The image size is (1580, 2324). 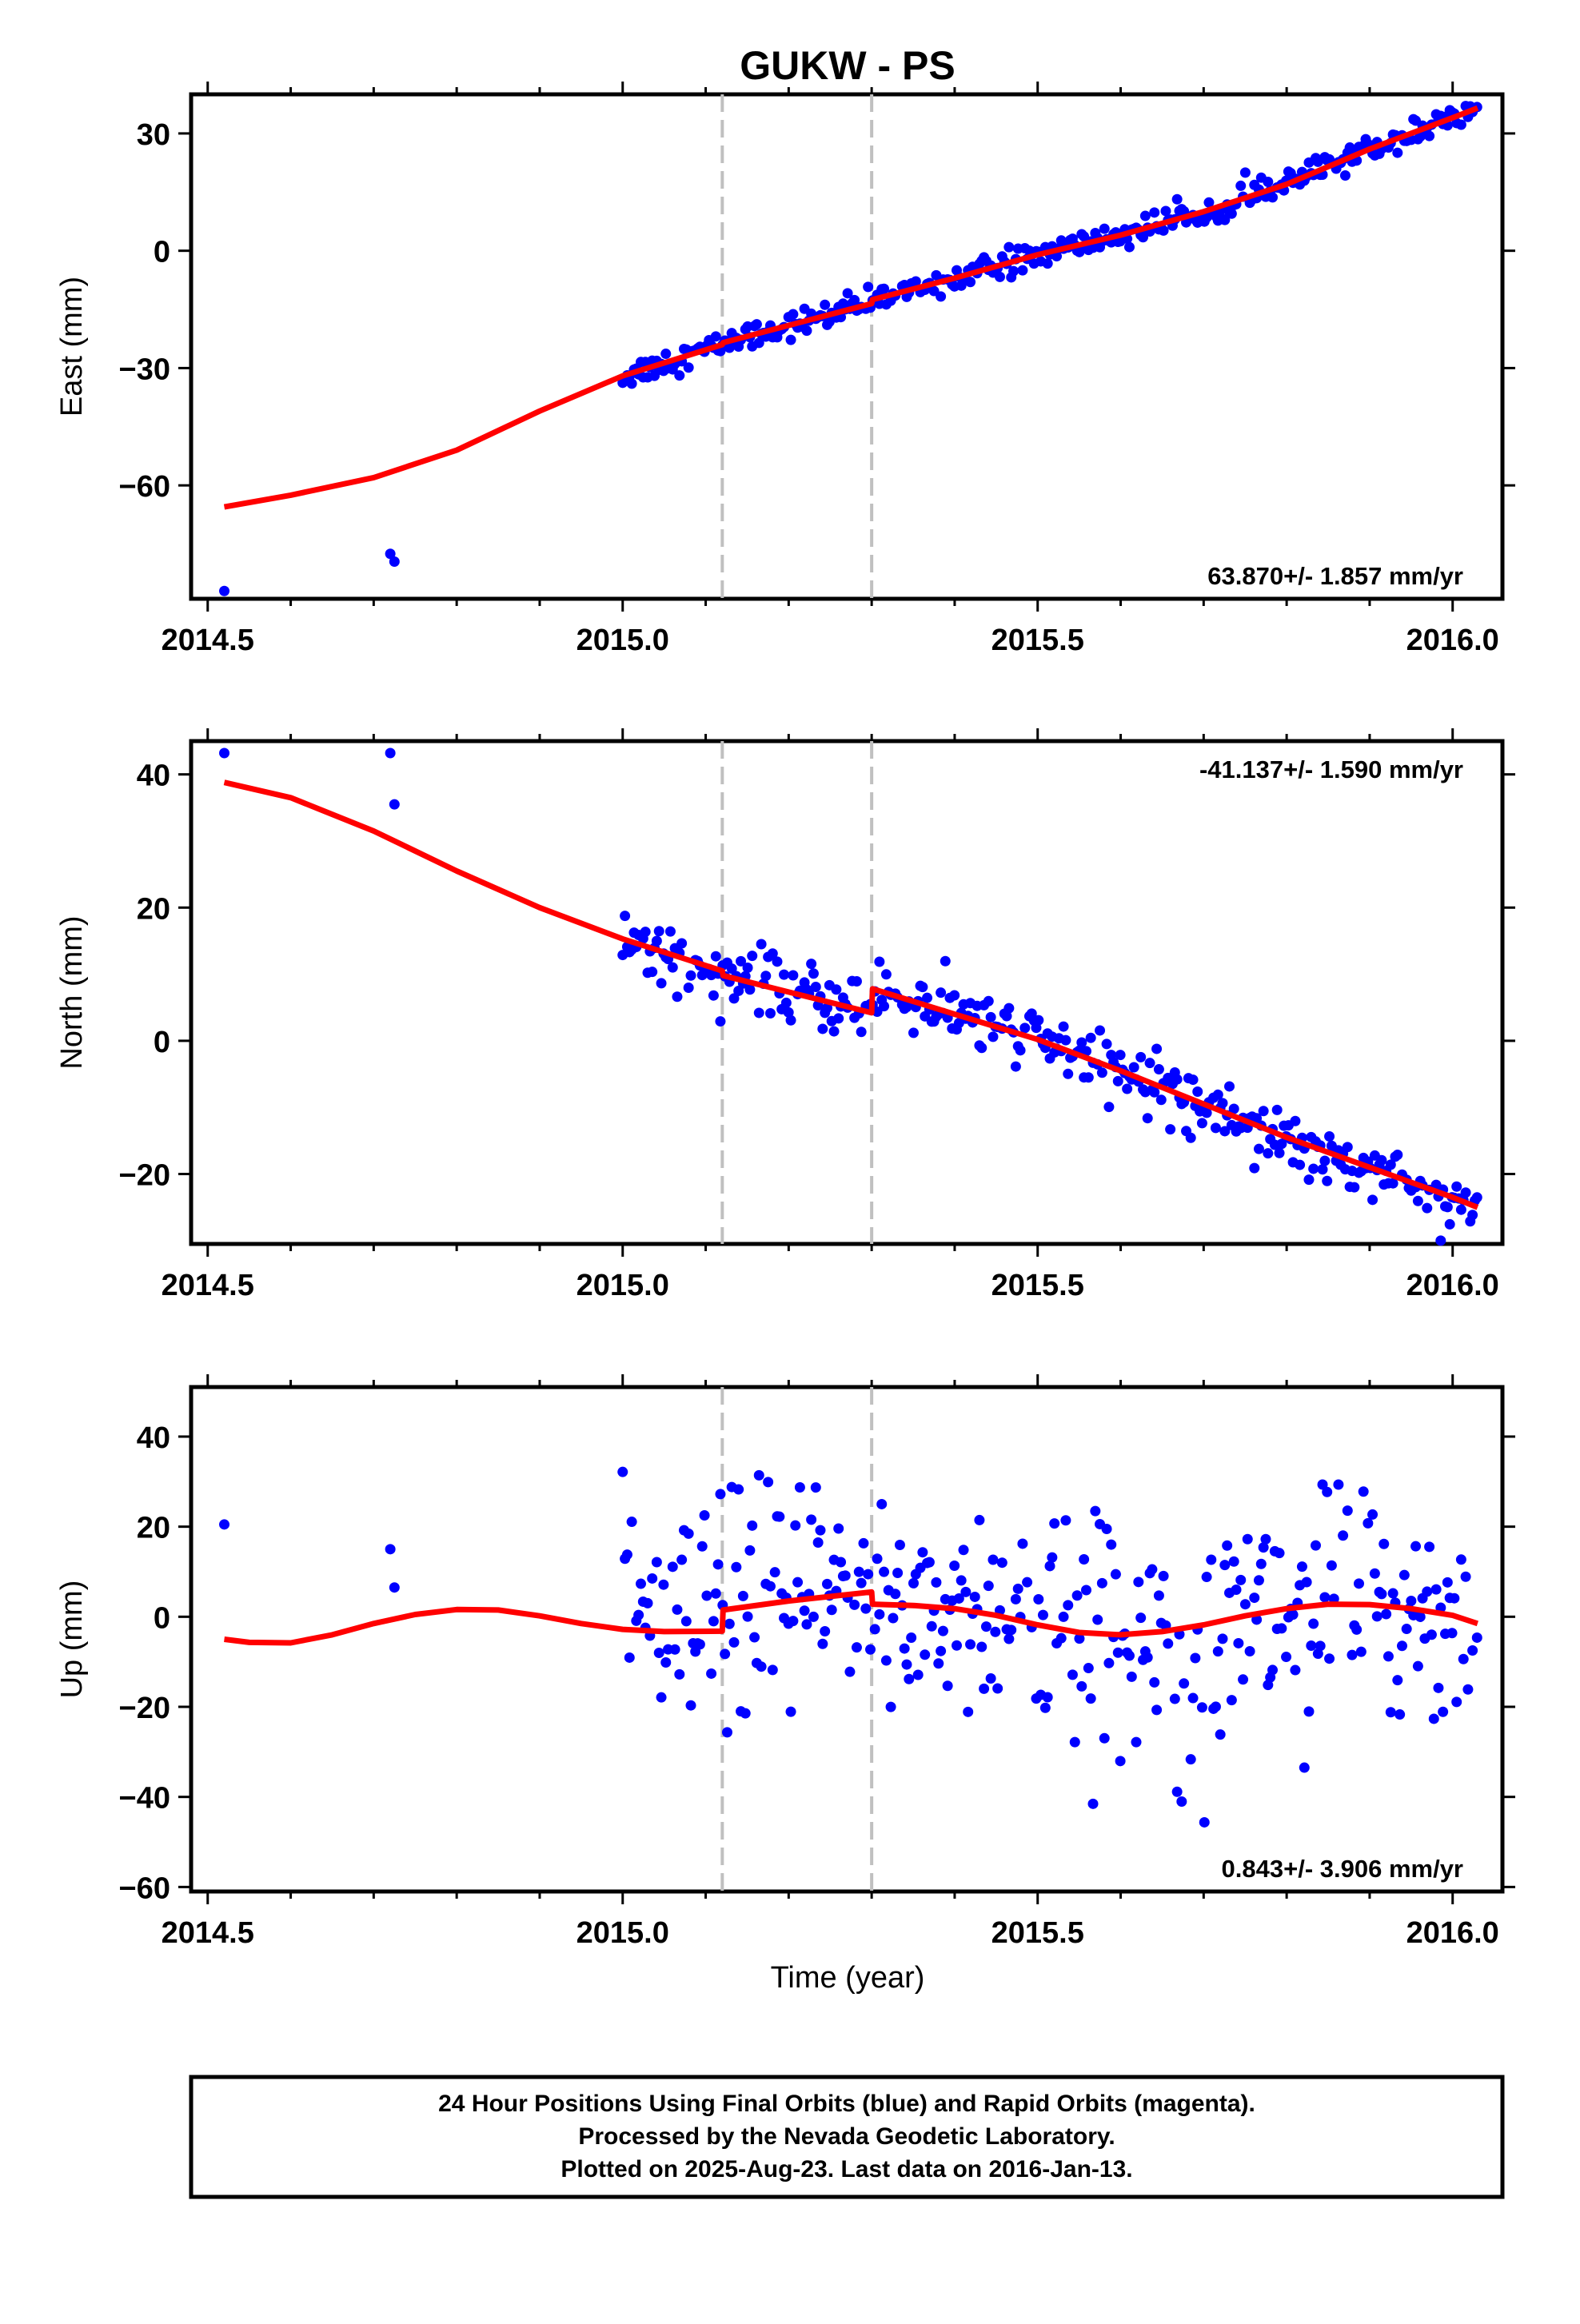 What do you see at coordinates (851, 308) in the screenshot?
I see `east-model-curve` at bounding box center [851, 308].